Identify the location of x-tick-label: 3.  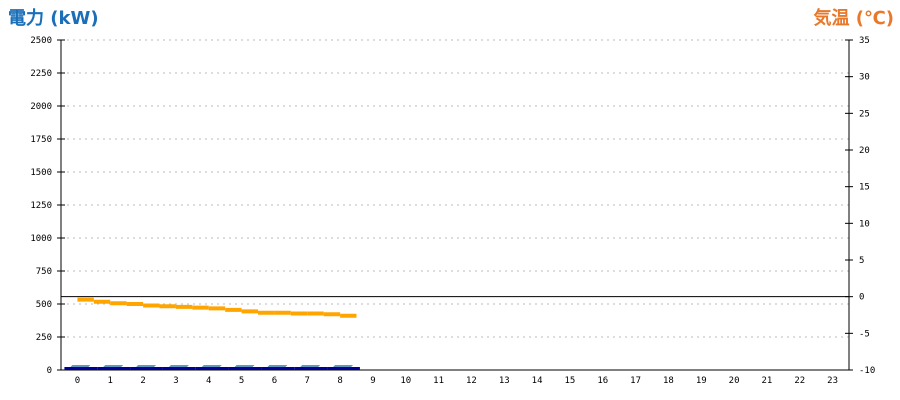
(175, 381).